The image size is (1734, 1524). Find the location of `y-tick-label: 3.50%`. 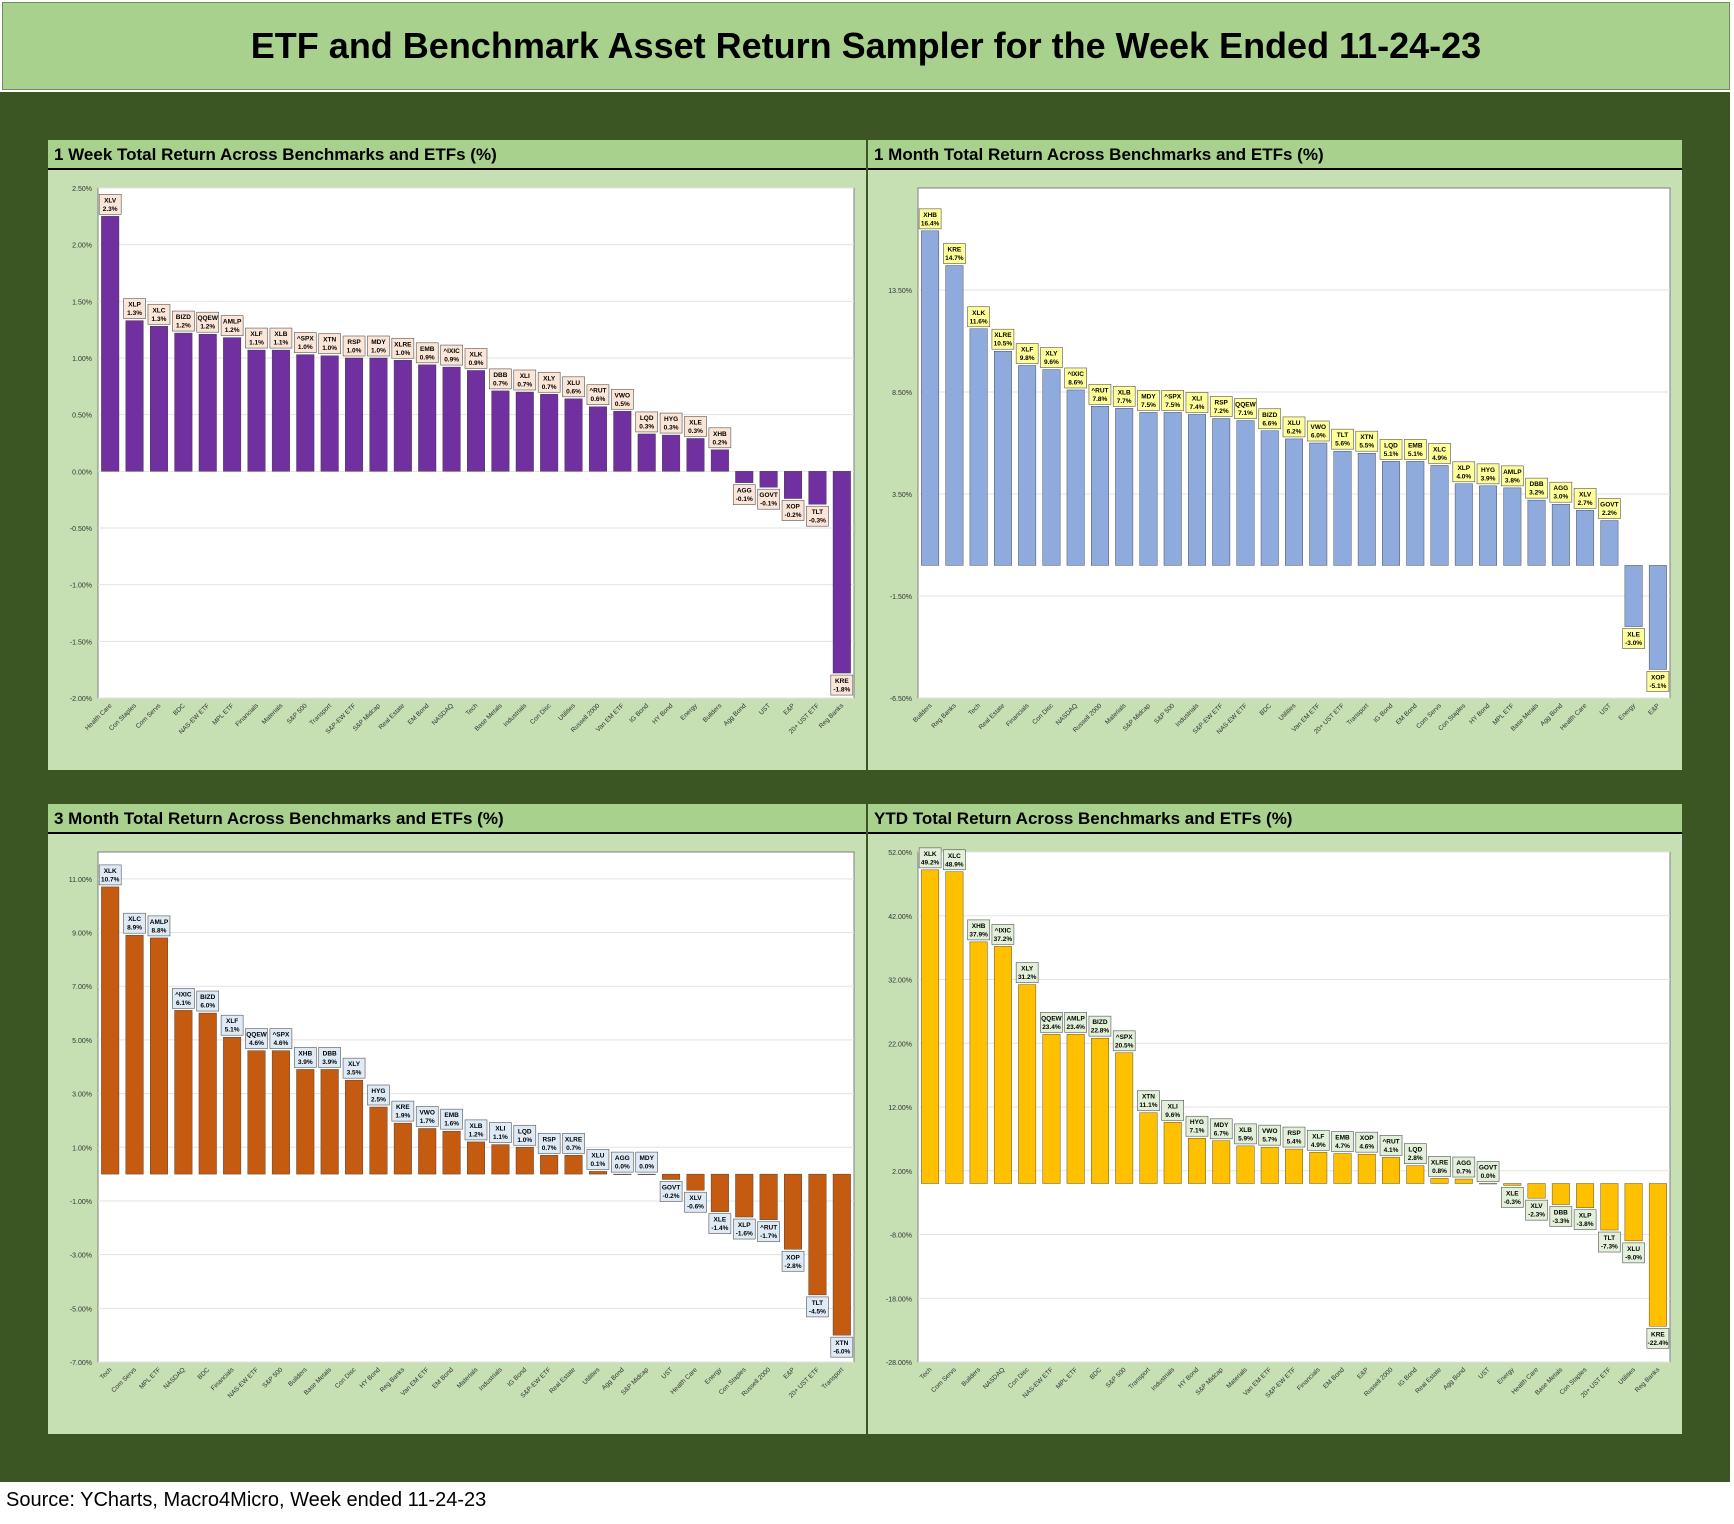

y-tick-label: 3.50% is located at coordinates (902, 495).